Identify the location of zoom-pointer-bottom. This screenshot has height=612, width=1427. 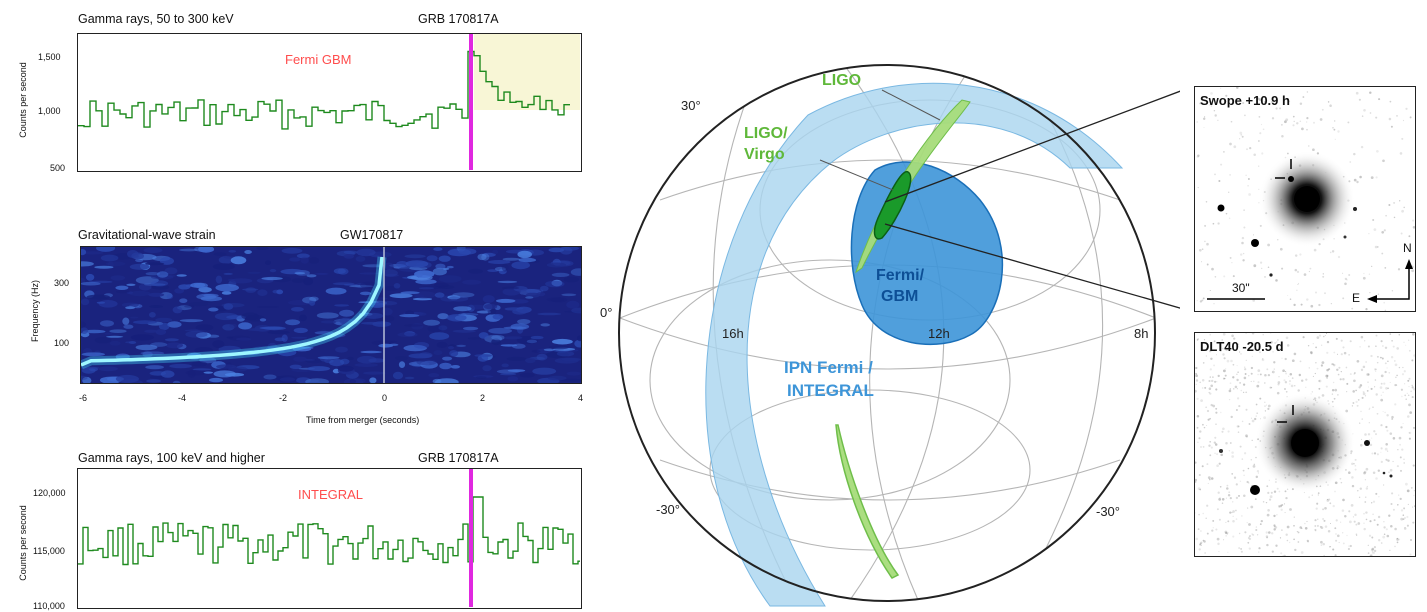
(1032, 266).